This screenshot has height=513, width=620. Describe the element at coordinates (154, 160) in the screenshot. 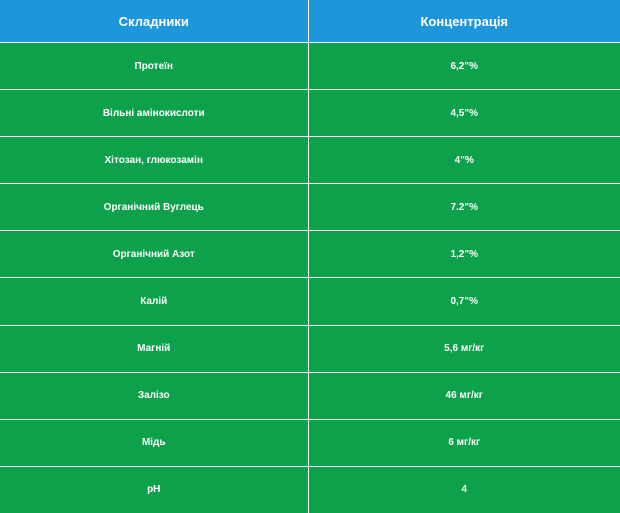

I see `ingredient-name: Хітозан, глюкозамін` at that location.